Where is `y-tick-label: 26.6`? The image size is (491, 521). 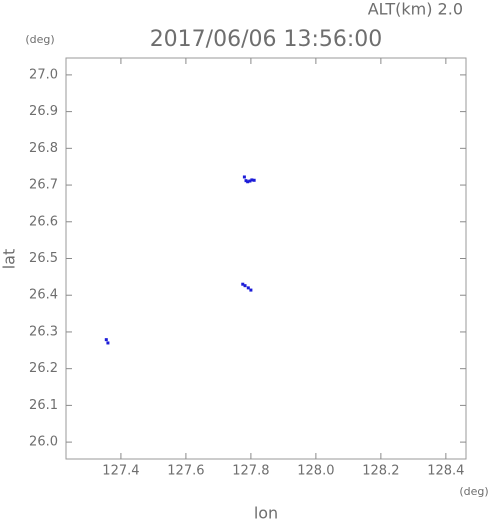
y-tick-label: 26.6 is located at coordinates (43, 221).